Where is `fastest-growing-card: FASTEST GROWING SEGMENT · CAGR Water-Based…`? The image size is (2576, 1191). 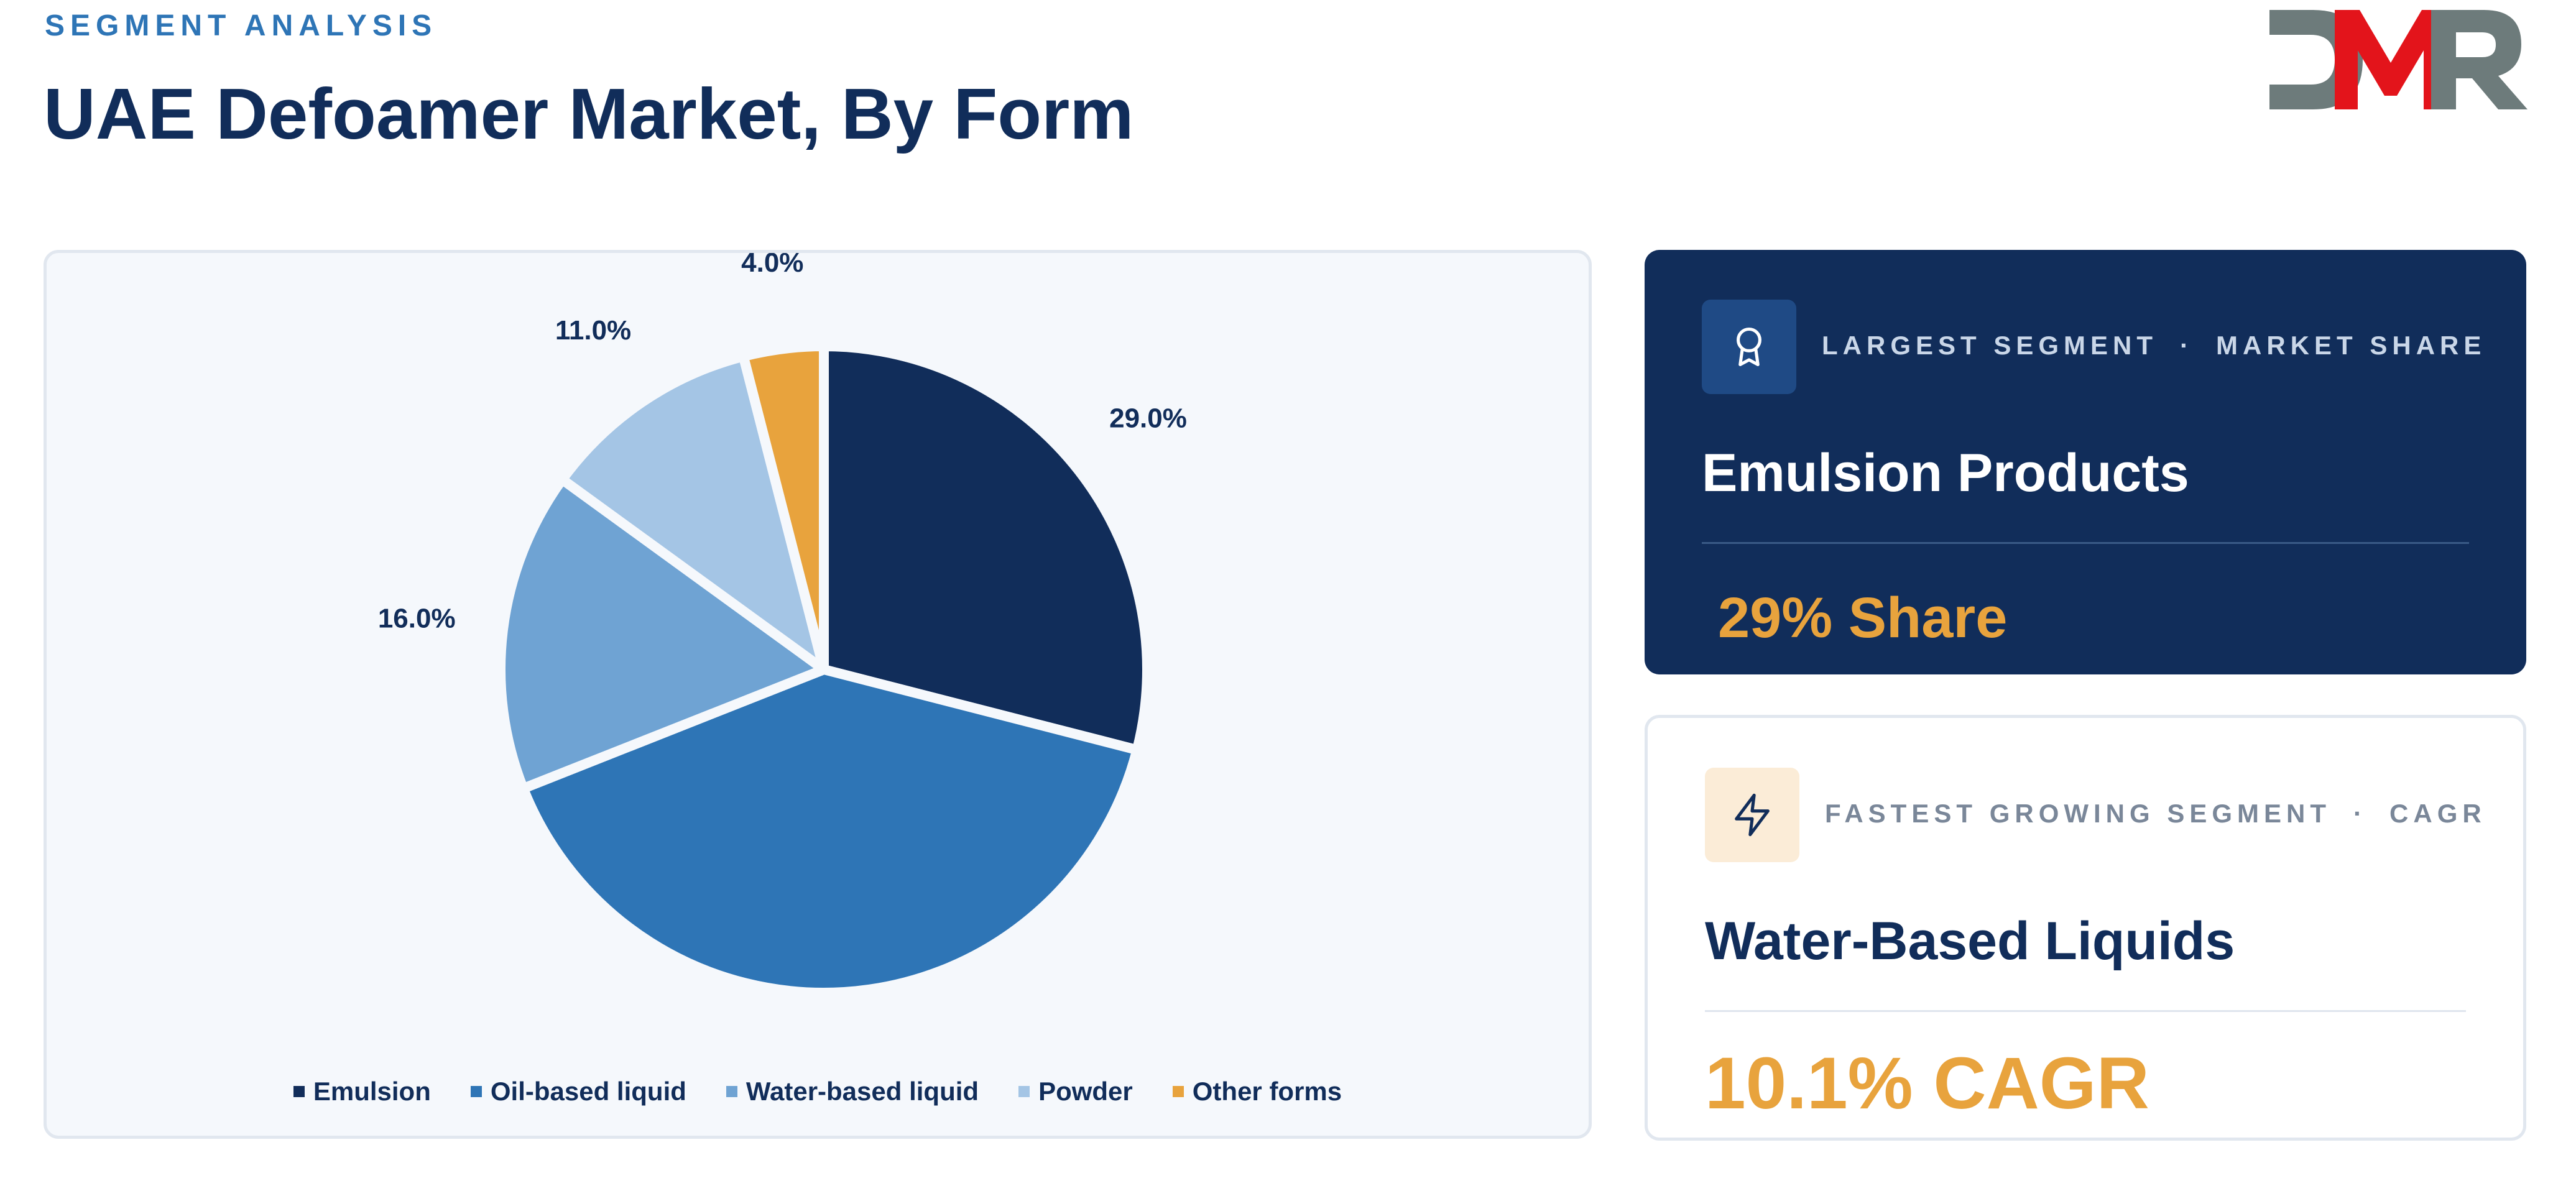 fastest-growing-card: FASTEST GROWING SEGMENT · CAGR Water-Based… is located at coordinates (2085, 928).